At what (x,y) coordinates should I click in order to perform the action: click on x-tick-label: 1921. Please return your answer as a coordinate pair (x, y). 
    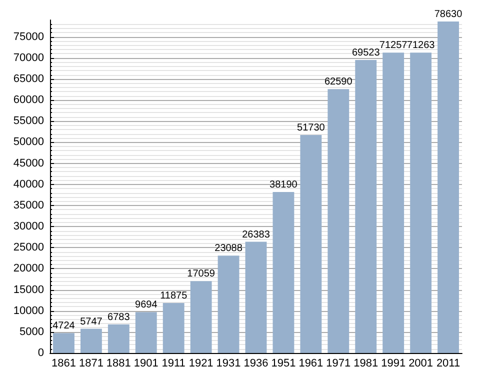
    Looking at the image, I should click on (201, 364).